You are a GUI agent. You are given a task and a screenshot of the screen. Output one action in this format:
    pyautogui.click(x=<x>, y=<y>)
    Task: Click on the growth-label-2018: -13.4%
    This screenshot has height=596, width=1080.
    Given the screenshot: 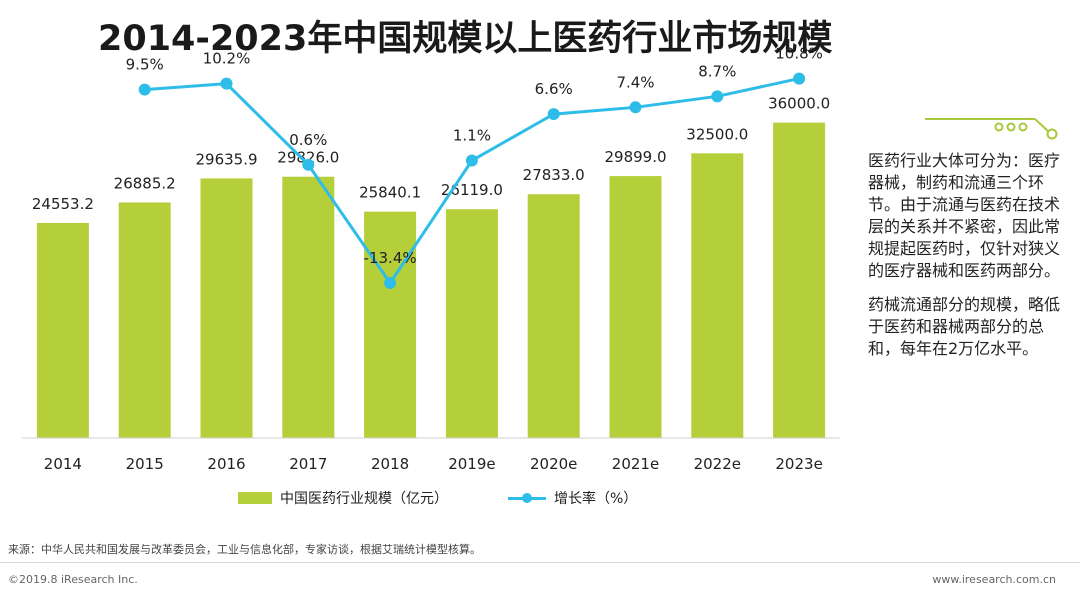 What is the action you would take?
    pyautogui.click(x=390, y=258)
    